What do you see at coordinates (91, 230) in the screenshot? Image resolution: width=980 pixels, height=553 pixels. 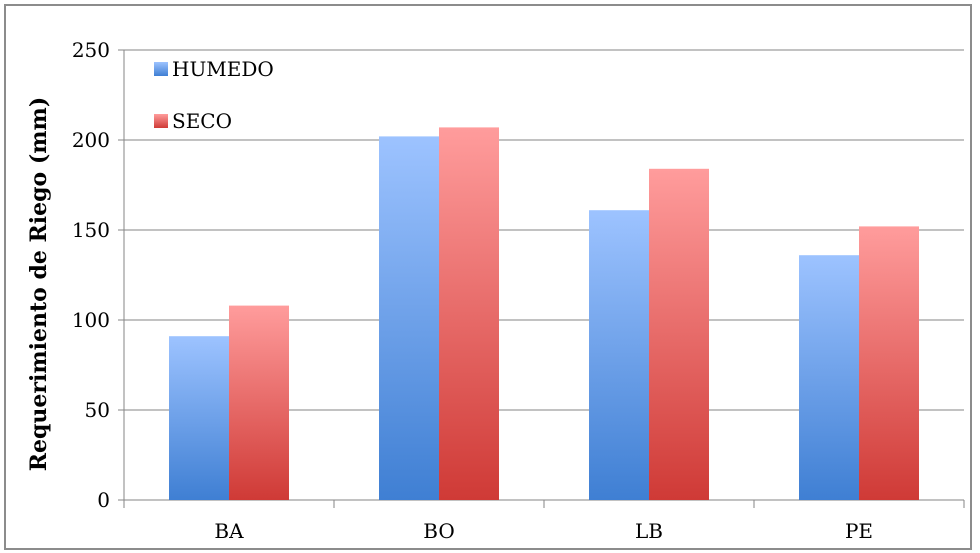 I see `y-tick-label: 150` at bounding box center [91, 230].